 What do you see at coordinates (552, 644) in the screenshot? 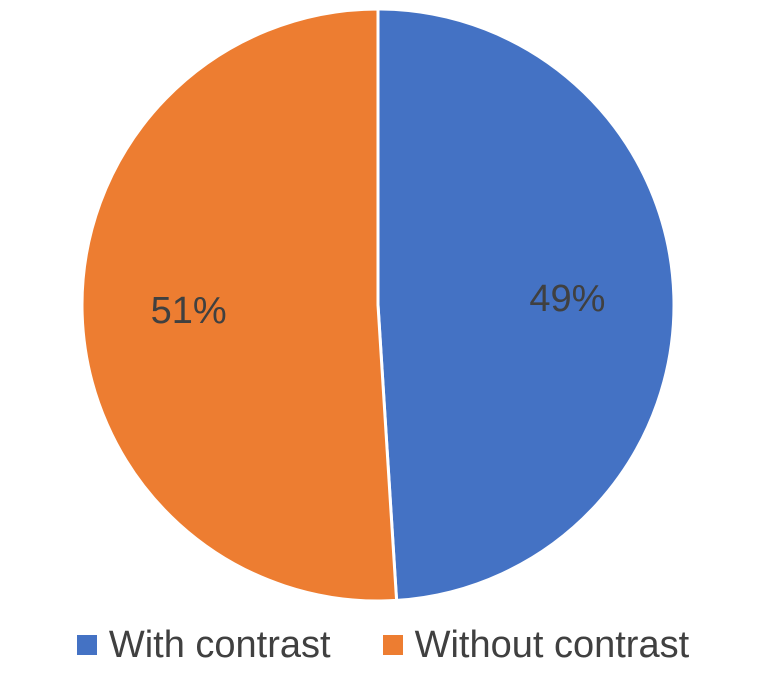
I see `legend-label-without-contrast: Without contrast` at bounding box center [552, 644].